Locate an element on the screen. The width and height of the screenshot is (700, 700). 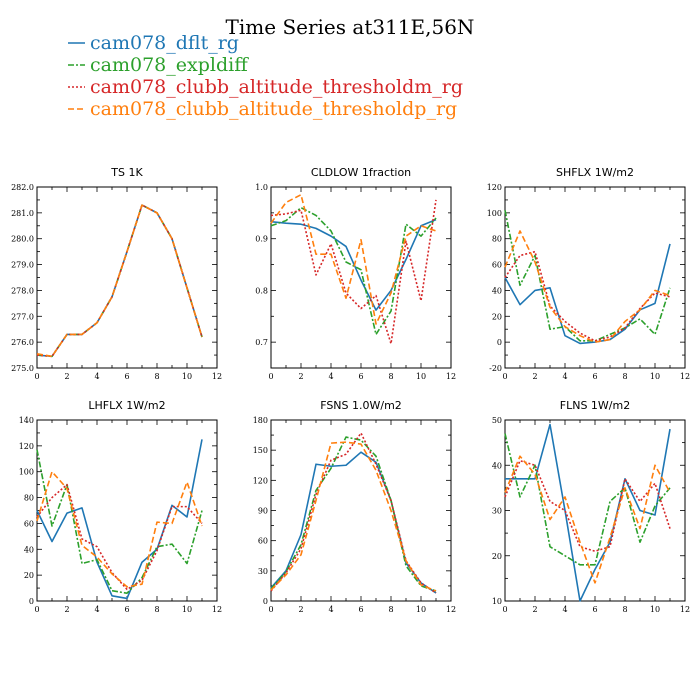
y-tick-label: 150 is located at coordinates (260, 450).